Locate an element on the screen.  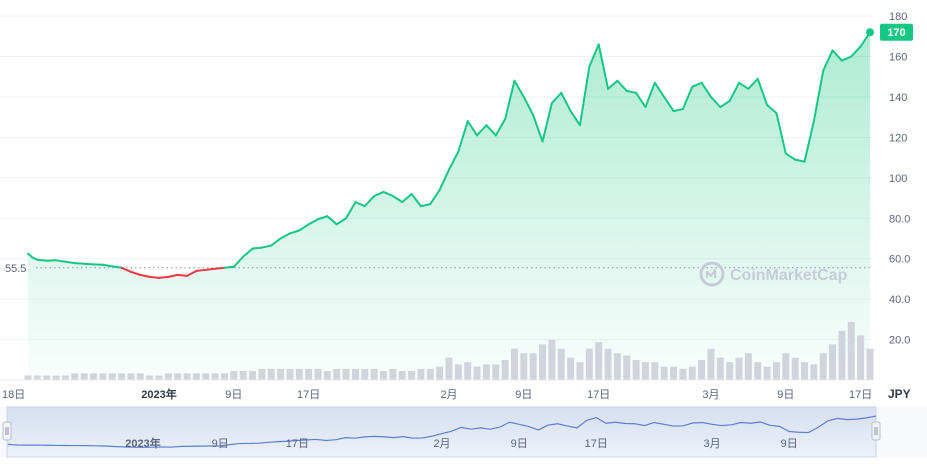
current-price-label: 170 is located at coordinates (896, 33).